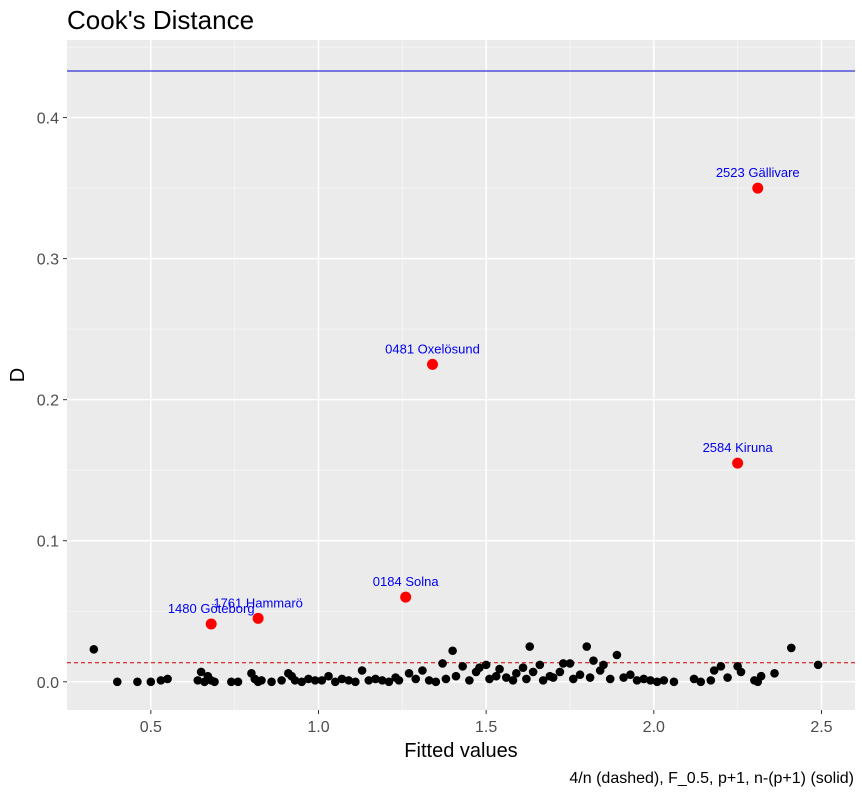 The image size is (862, 797). Describe the element at coordinates (432, 348) in the screenshot. I see `point-label: 0481 Oxelösund` at that location.